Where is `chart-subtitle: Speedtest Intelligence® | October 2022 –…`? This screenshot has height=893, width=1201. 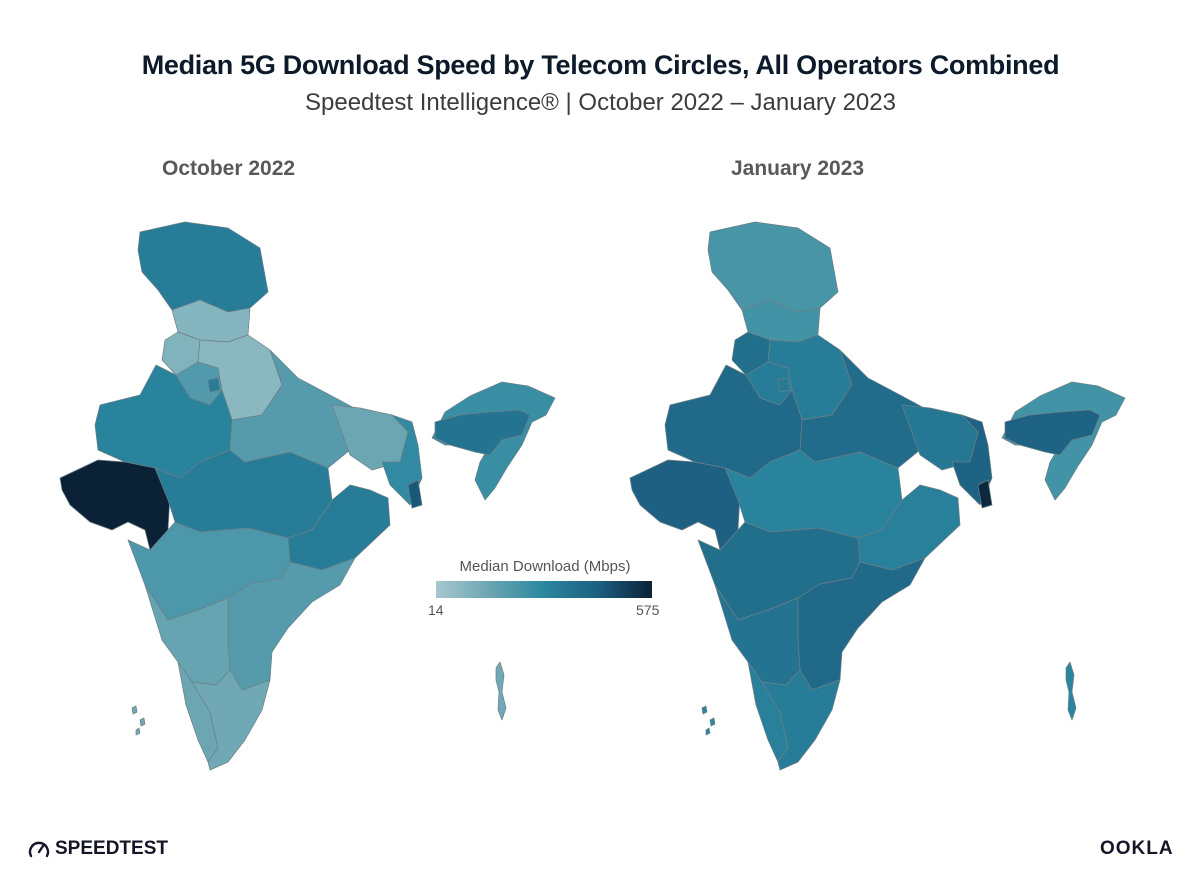 chart-subtitle: Speedtest Intelligence® | October 2022 –… is located at coordinates (600, 102).